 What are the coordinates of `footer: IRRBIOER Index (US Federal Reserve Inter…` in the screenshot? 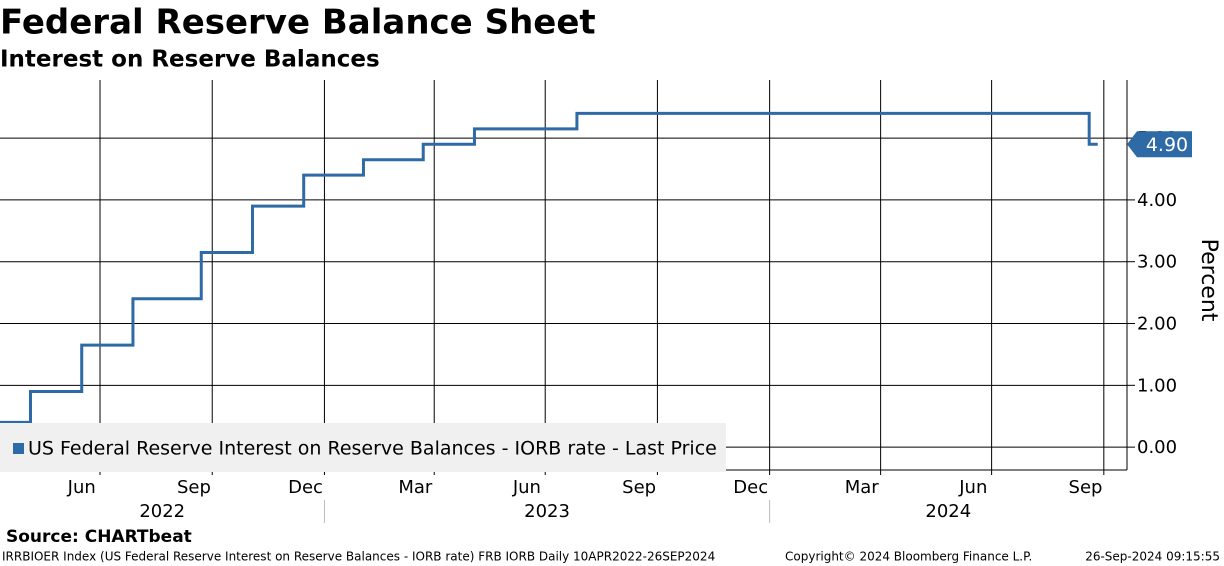 It's located at (358, 557).